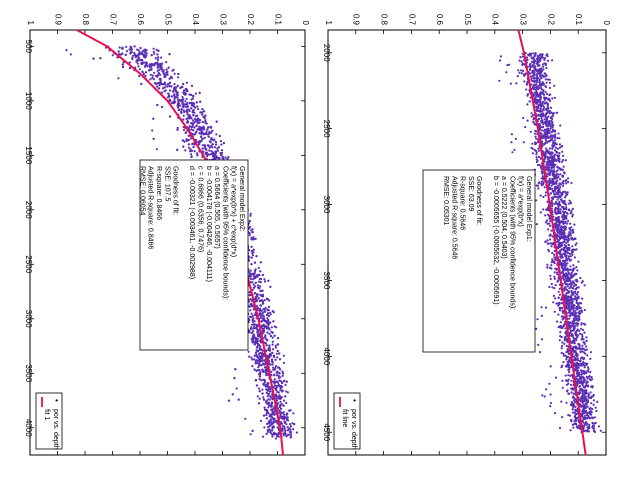 The height and width of the screenshot is (491, 635). I want to click on fit-results-line: General model Exp1:, so click(528, 209).